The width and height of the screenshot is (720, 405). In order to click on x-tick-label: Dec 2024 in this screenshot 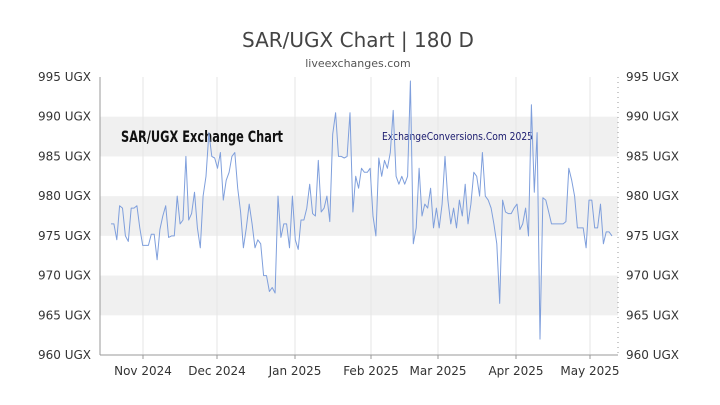, I will do `click(217, 371)`.